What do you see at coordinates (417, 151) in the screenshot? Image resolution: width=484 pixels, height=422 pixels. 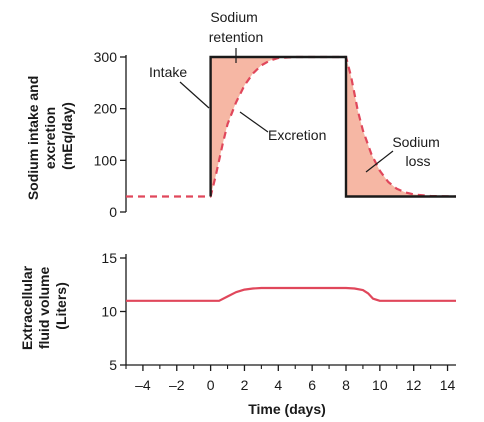 I see `annotation-sodium-loss: Sodium loss` at bounding box center [417, 151].